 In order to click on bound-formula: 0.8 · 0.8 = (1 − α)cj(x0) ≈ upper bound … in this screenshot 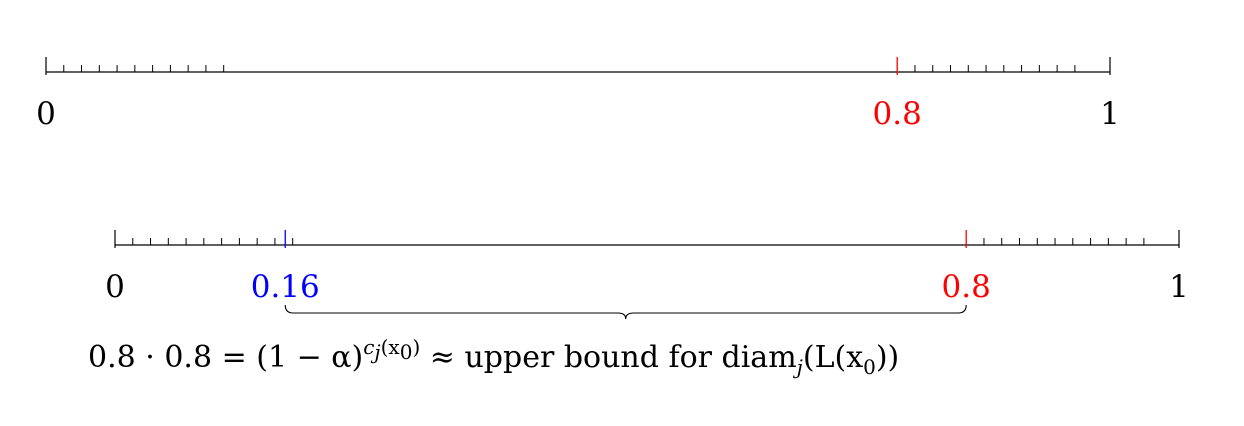, I will do `click(493, 357)`.